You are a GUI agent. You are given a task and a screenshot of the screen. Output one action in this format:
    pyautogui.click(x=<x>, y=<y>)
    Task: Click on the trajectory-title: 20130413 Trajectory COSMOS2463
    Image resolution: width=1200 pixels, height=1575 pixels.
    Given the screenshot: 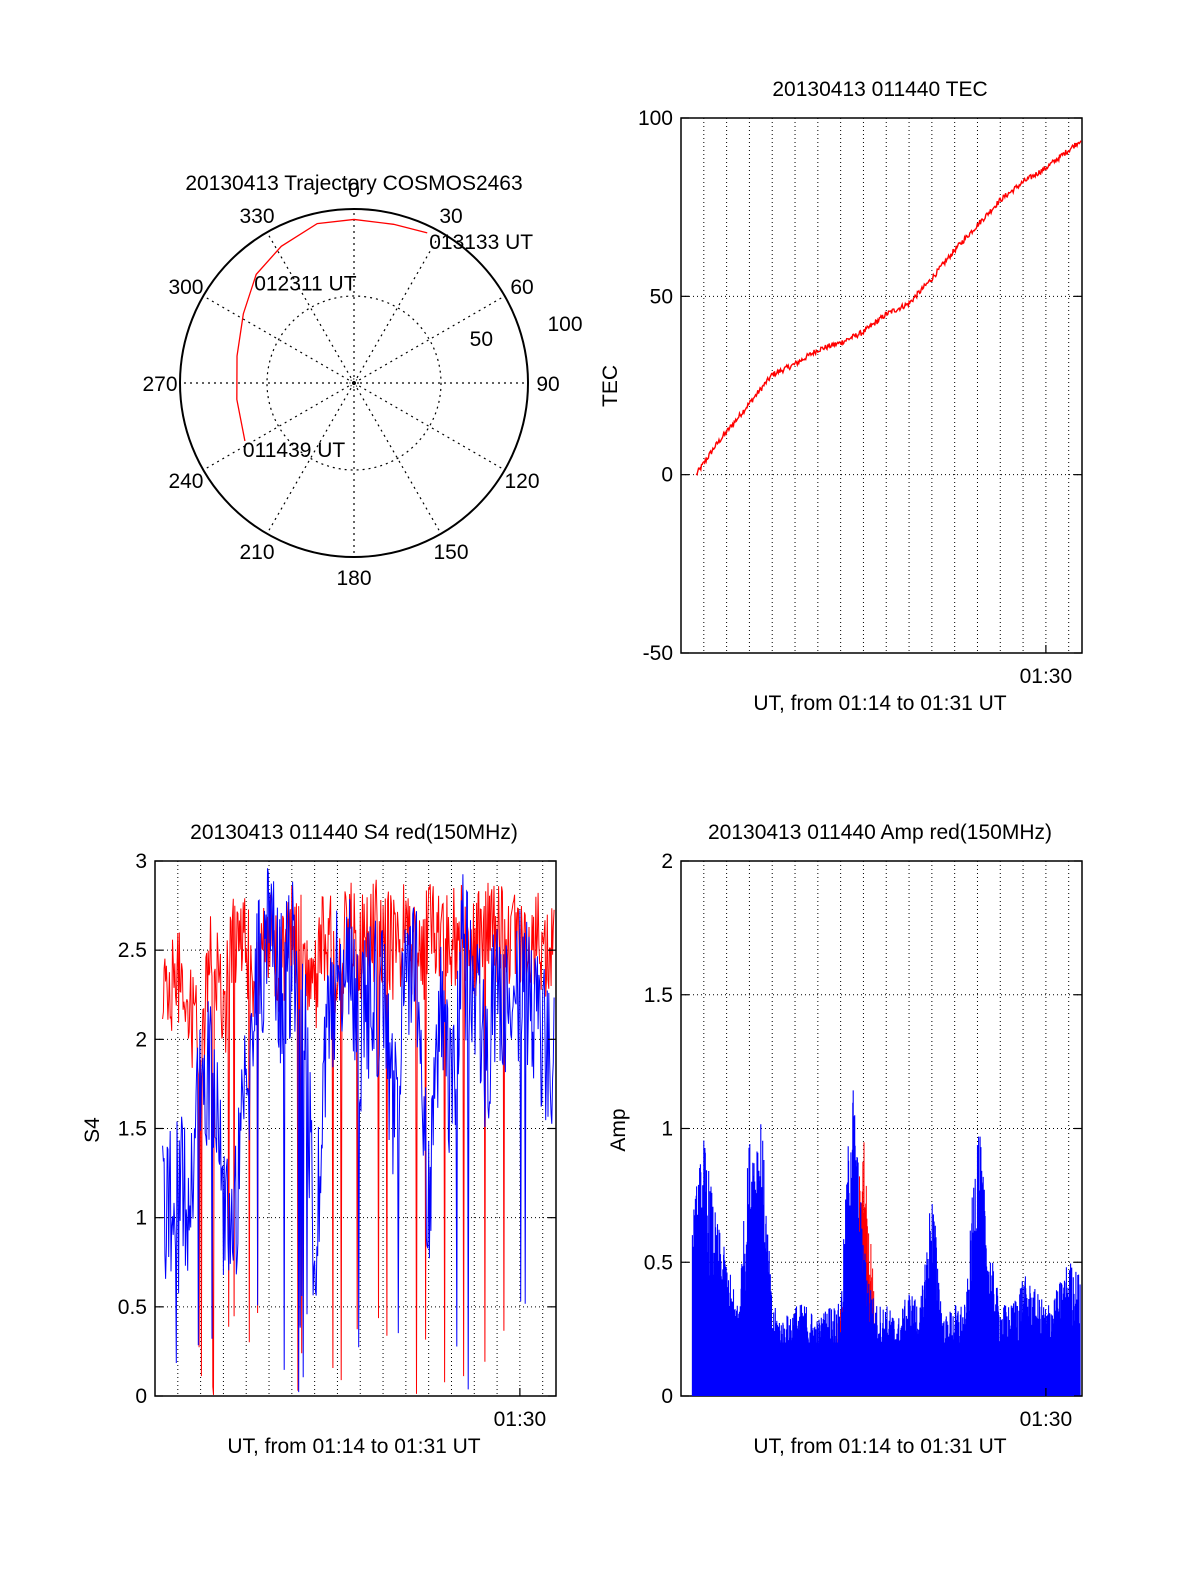 What is the action you would take?
    pyautogui.click(x=353, y=183)
    